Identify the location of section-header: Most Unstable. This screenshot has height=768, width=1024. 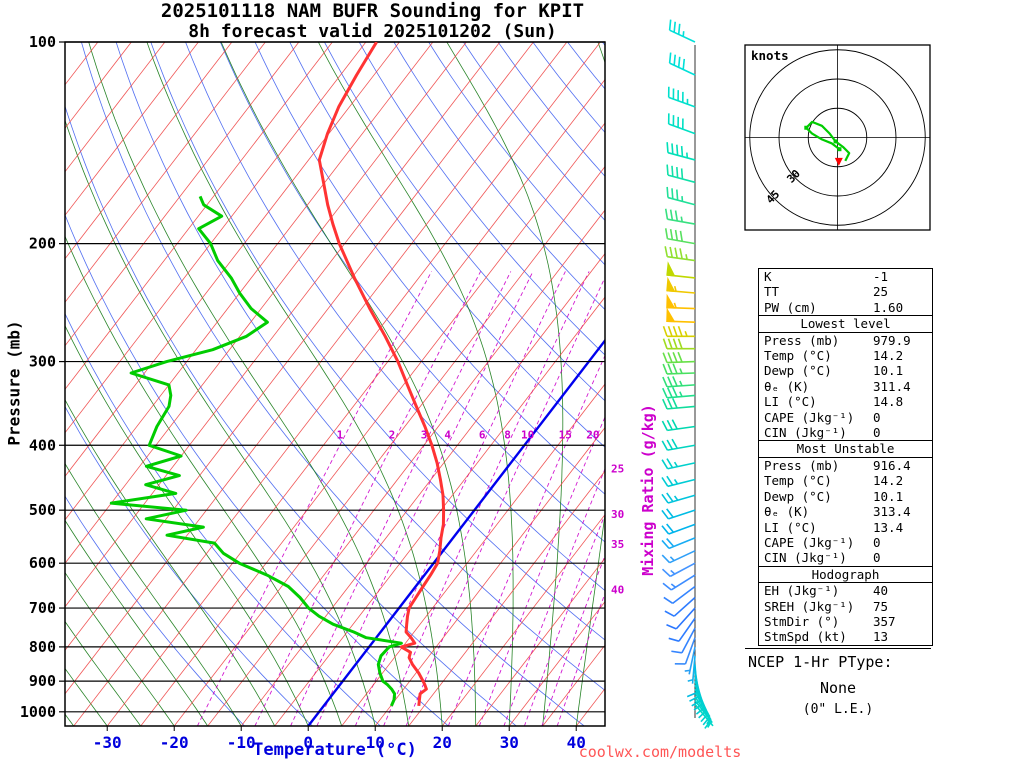
(845, 449).